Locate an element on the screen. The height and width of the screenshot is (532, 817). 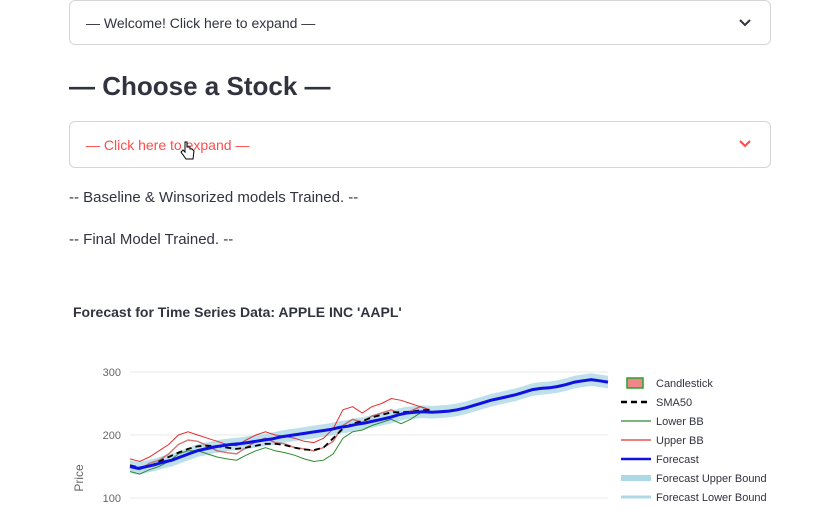
candlestick-series is located at coordinates (280, 438).